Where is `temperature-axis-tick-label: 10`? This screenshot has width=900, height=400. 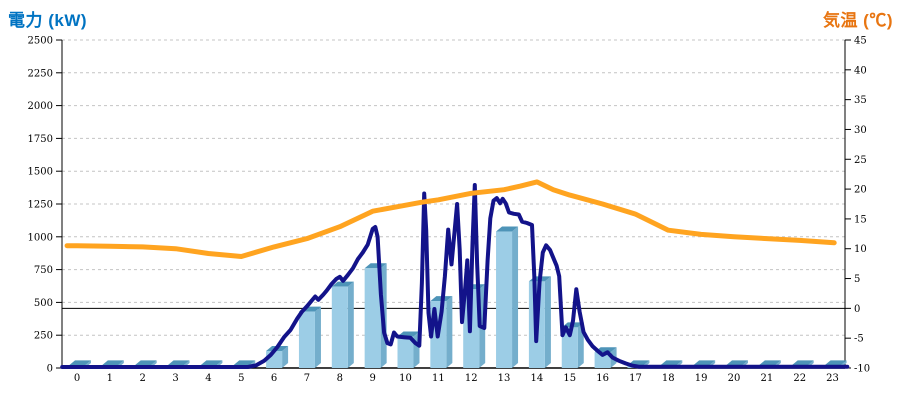
temperature-axis-tick-label: 10 is located at coordinates (860, 249).